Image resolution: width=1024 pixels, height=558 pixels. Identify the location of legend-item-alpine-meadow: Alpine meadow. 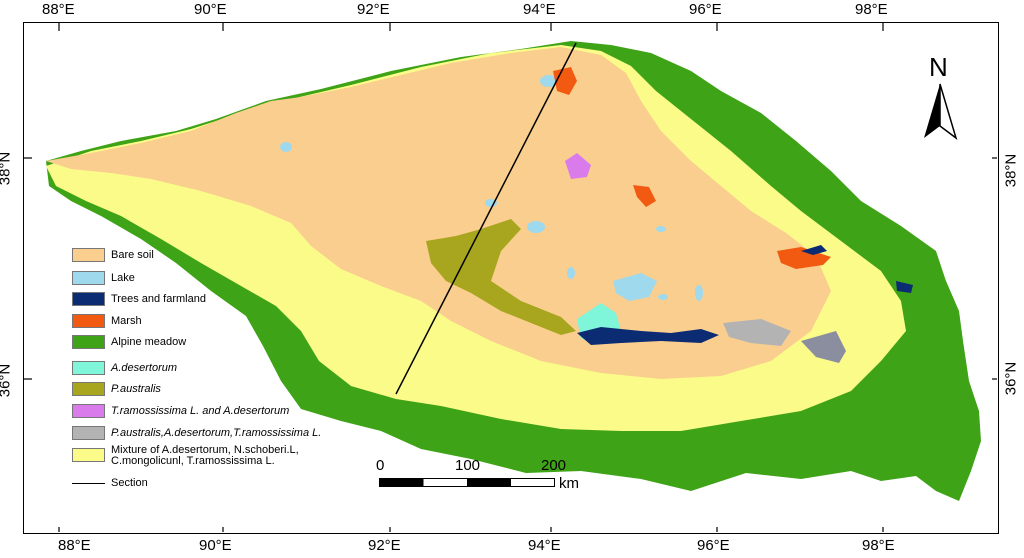
(129, 342).